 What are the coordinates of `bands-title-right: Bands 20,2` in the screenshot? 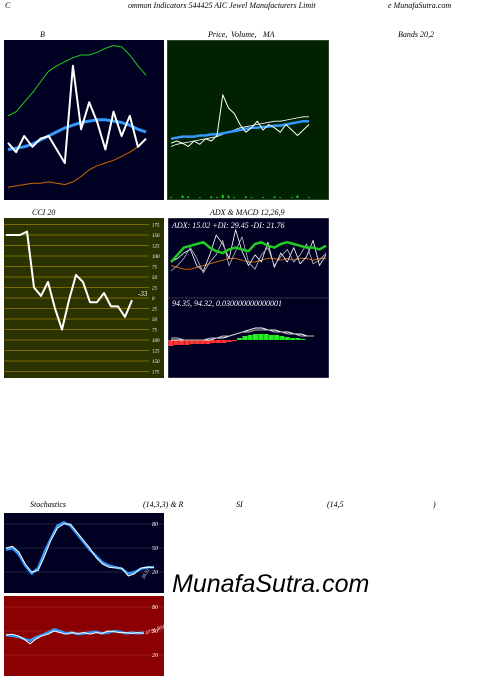 It's located at (416, 34).